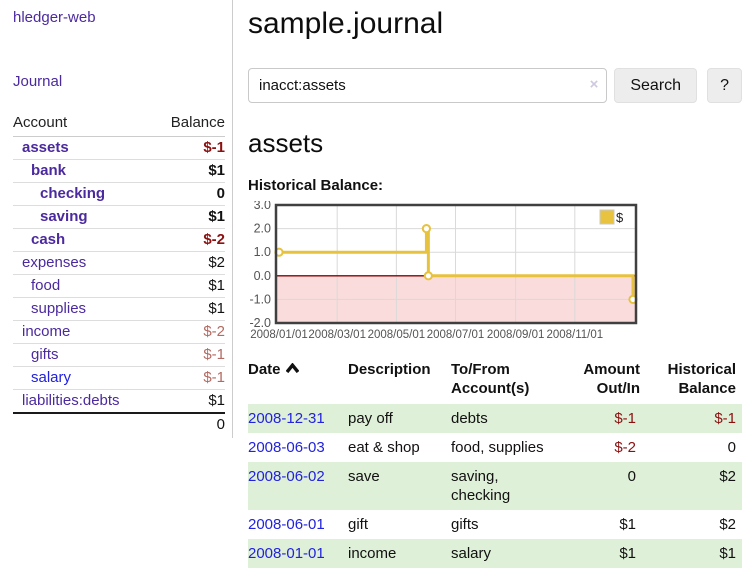 The image size is (742, 582). What do you see at coordinates (189, 124) in the screenshot?
I see `accounts-header-balance: Balance` at bounding box center [189, 124].